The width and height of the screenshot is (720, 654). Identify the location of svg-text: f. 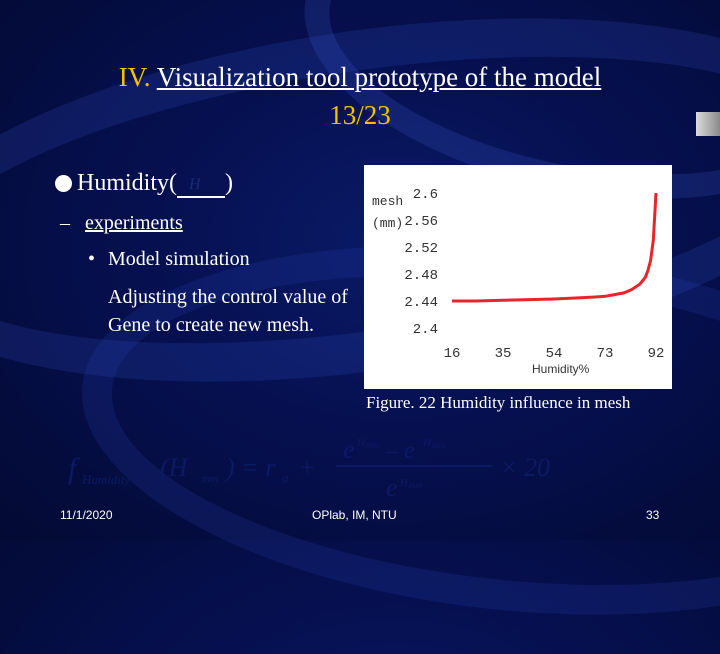
(74, 468).